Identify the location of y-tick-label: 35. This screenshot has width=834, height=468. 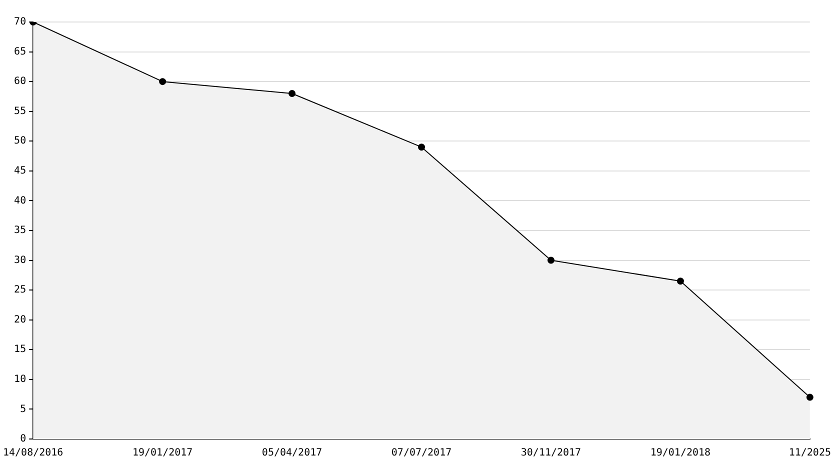
(20, 230).